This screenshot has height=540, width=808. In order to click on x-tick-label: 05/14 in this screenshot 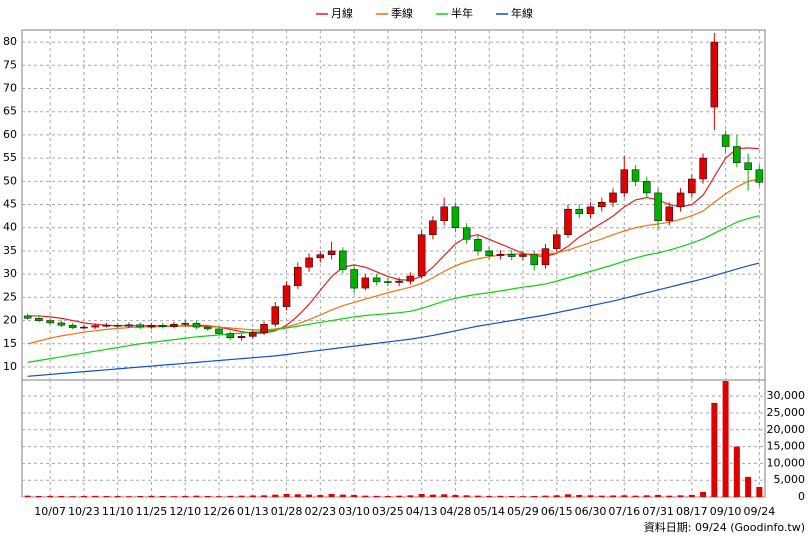, I will do `click(489, 511)`.